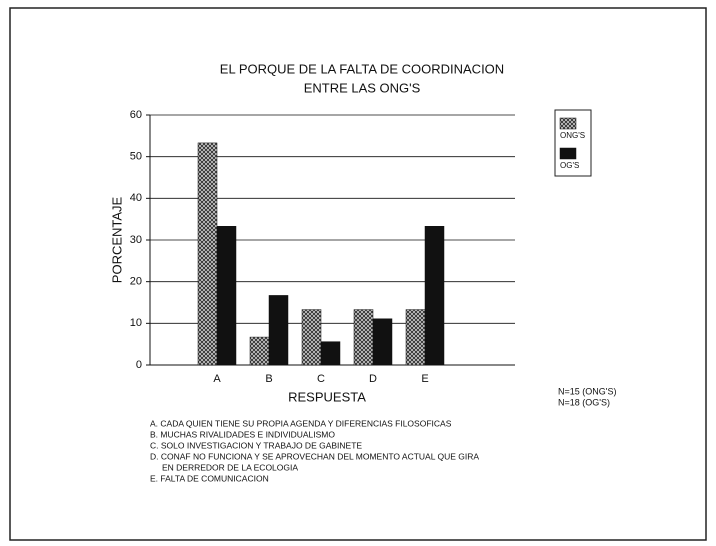 The height and width of the screenshot is (546, 716). I want to click on legend-label: OG'S, so click(569, 165).